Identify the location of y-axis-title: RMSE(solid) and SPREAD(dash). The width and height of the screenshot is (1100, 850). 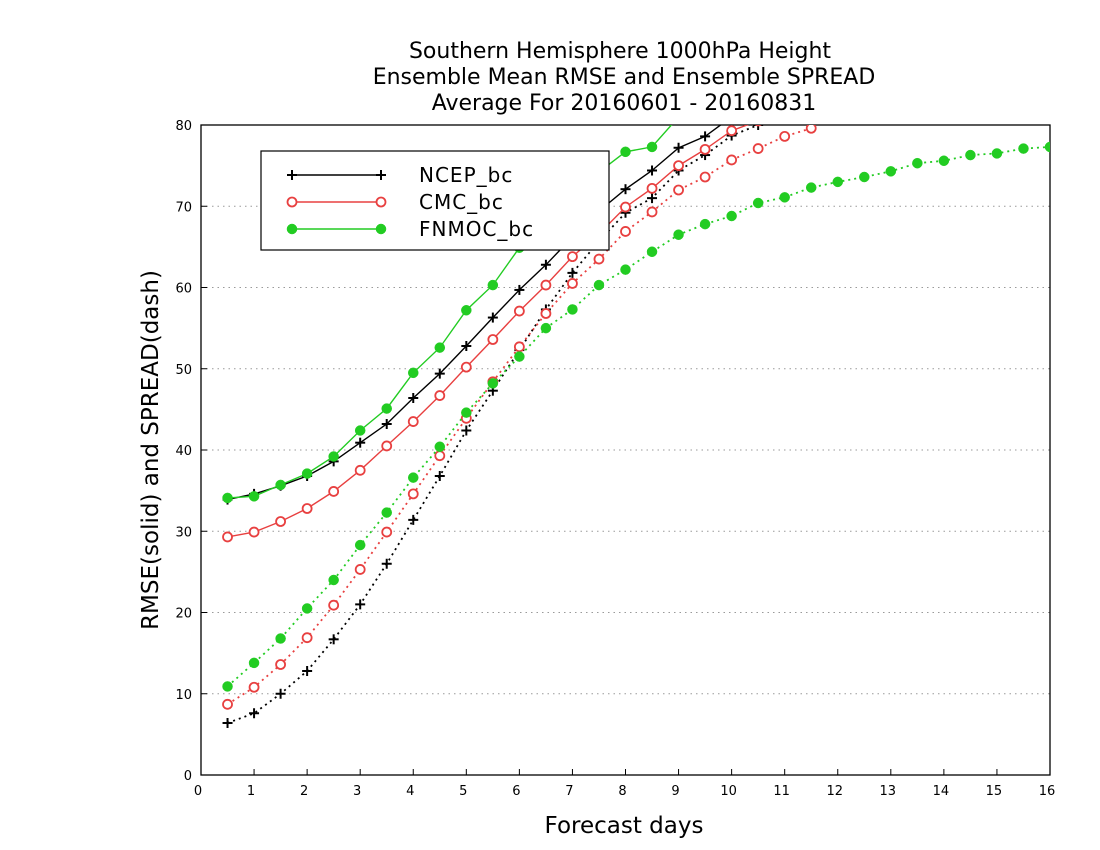
(151, 450).